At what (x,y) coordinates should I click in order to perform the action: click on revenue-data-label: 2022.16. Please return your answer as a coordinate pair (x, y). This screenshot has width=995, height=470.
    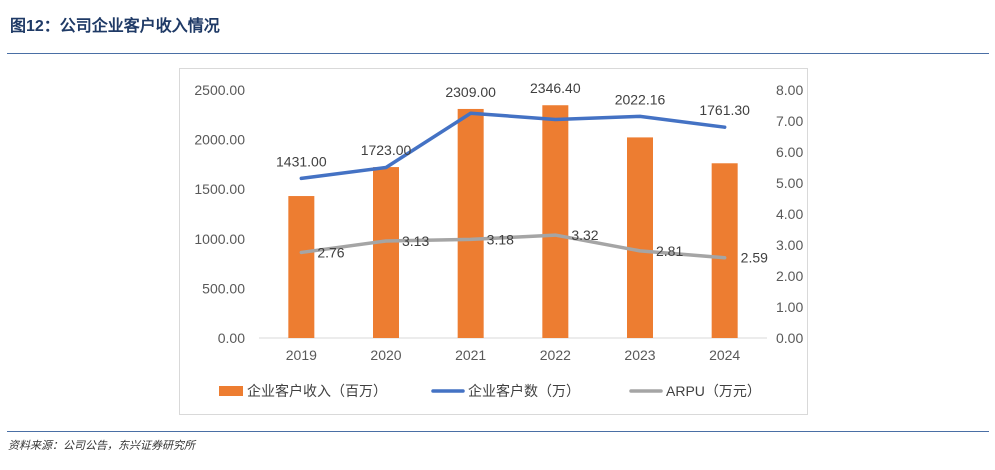
    Looking at the image, I should click on (640, 99).